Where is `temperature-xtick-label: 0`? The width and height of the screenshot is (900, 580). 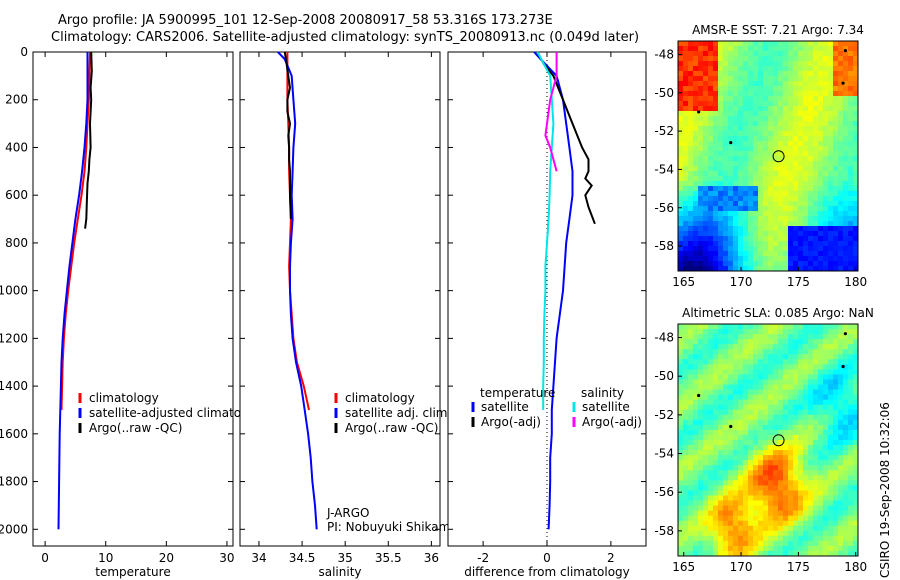
temperature-xtick-label: 0 is located at coordinates (45, 558).